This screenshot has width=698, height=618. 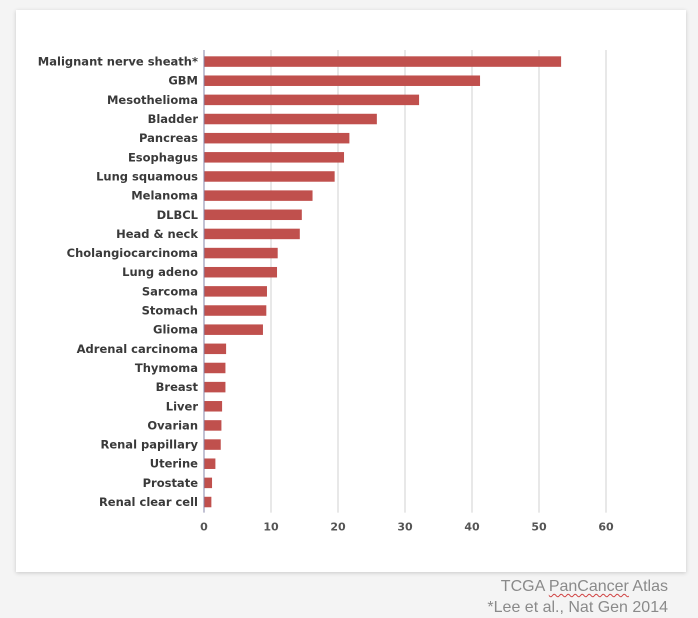 I want to click on category-label-10: Cholangiocarcinoma, so click(x=132, y=253).